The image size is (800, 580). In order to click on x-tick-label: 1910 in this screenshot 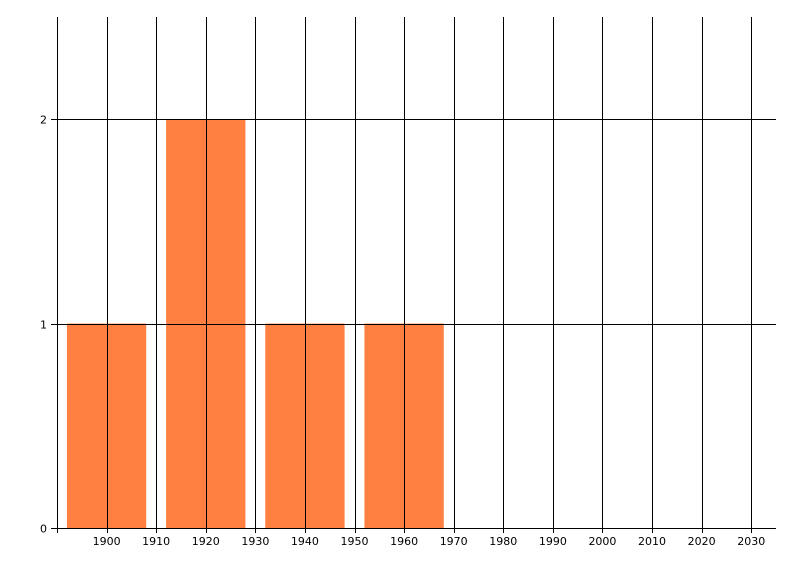, I will do `click(156, 541)`.